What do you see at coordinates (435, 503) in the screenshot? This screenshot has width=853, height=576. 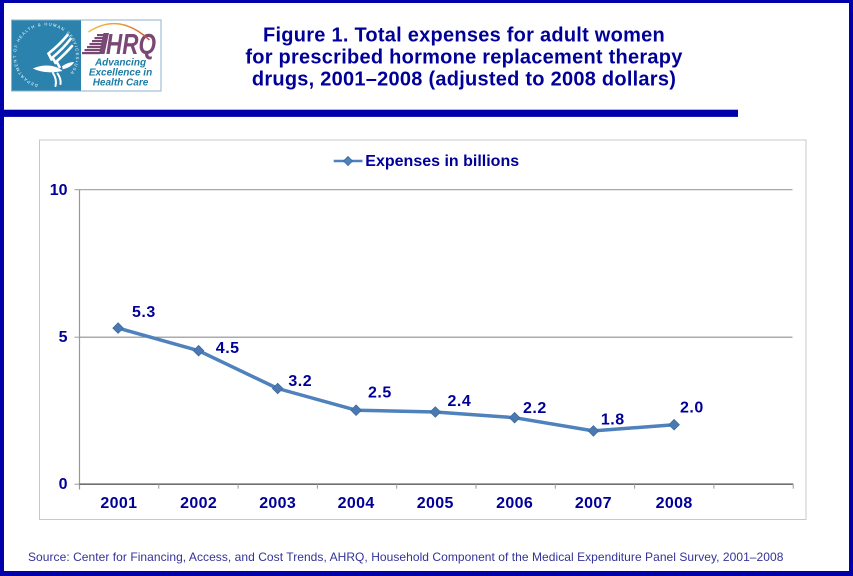 I see `svg-text: 2005` at bounding box center [435, 503].